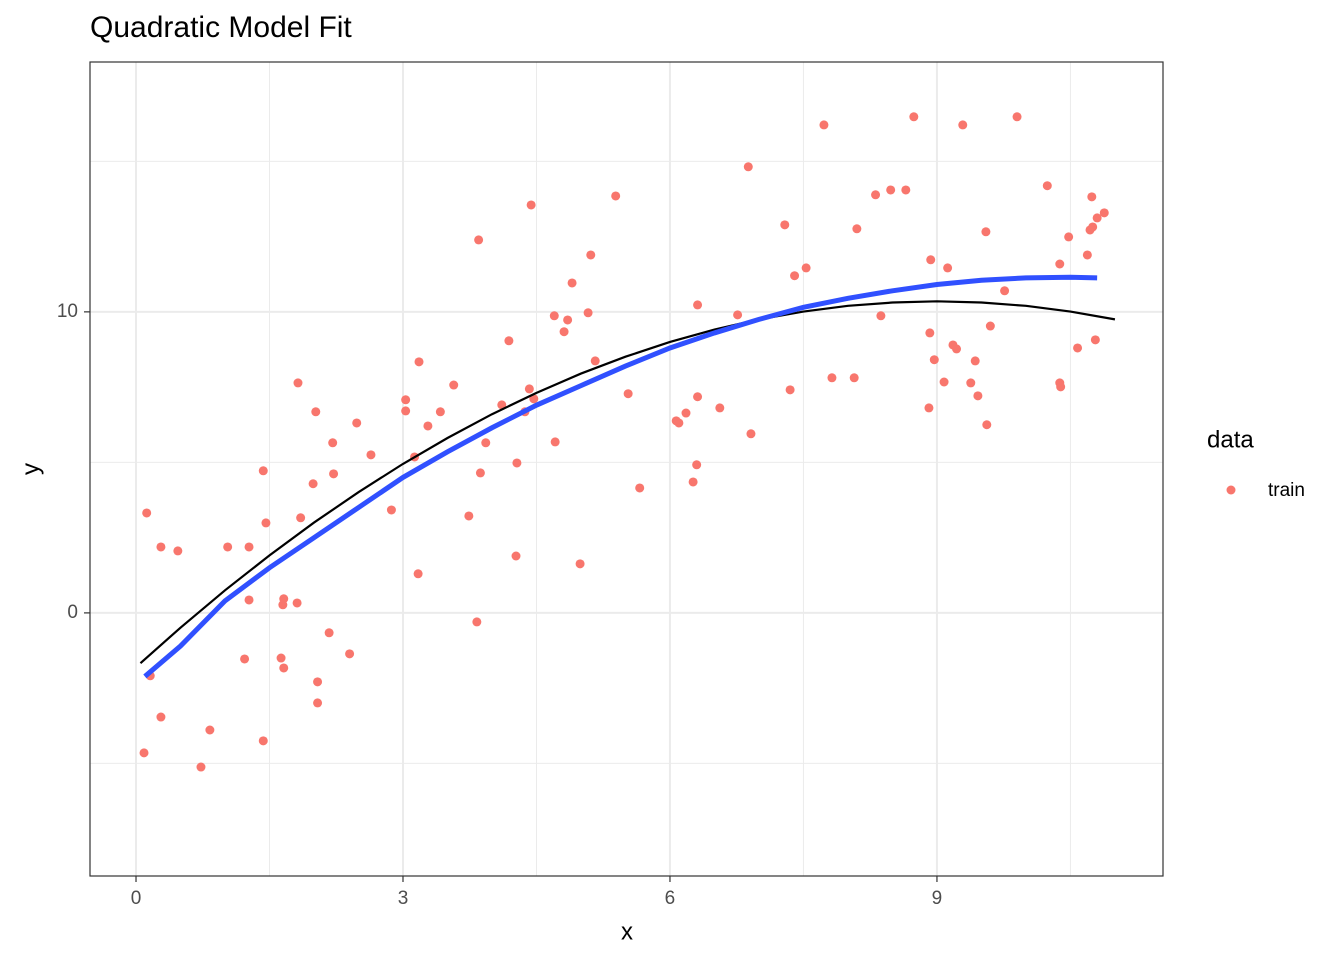 Image resolution: width=1344 pixels, height=960 pixels. I want to click on legend-key, so click(1231, 490).